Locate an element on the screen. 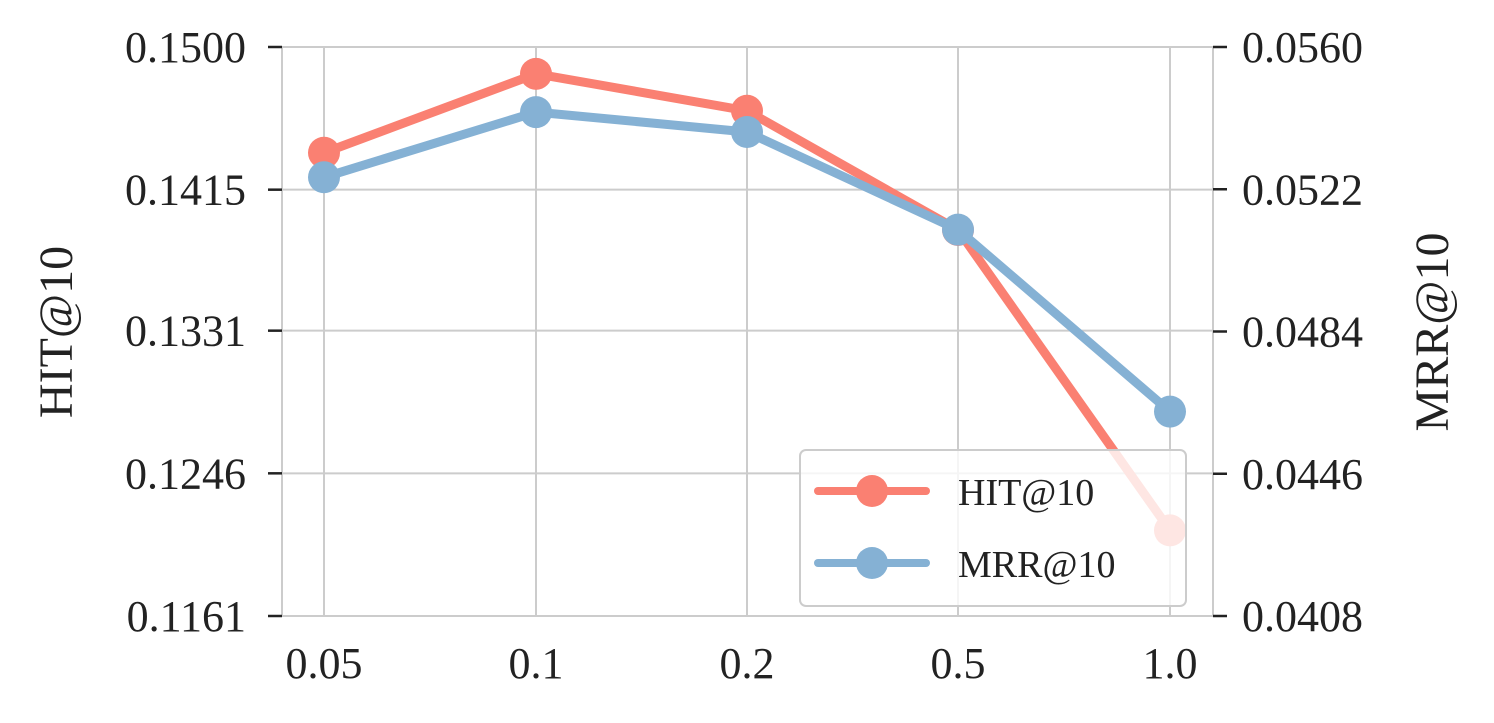 The image size is (1494, 723). x-tick-label: 0.05 is located at coordinates (324, 663).